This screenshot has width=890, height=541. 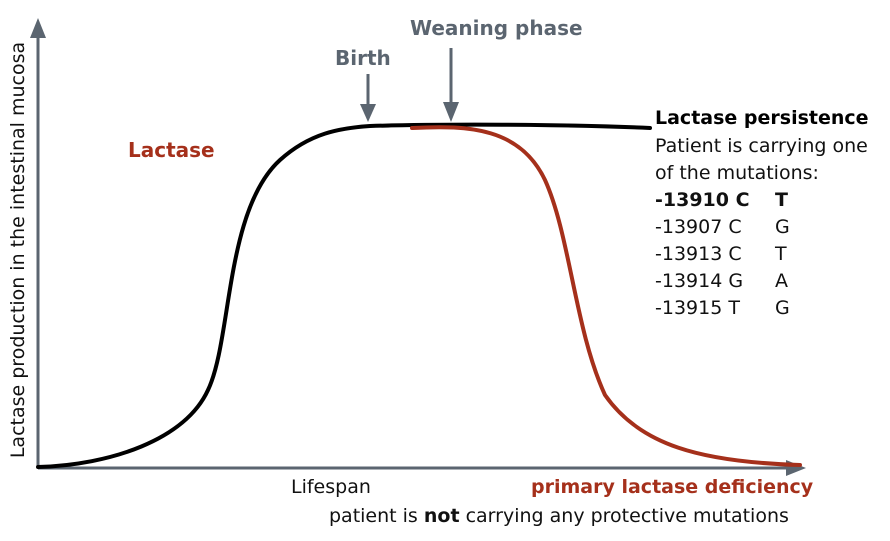 I want to click on mutation-position: -13915 T, so click(x=697, y=308).